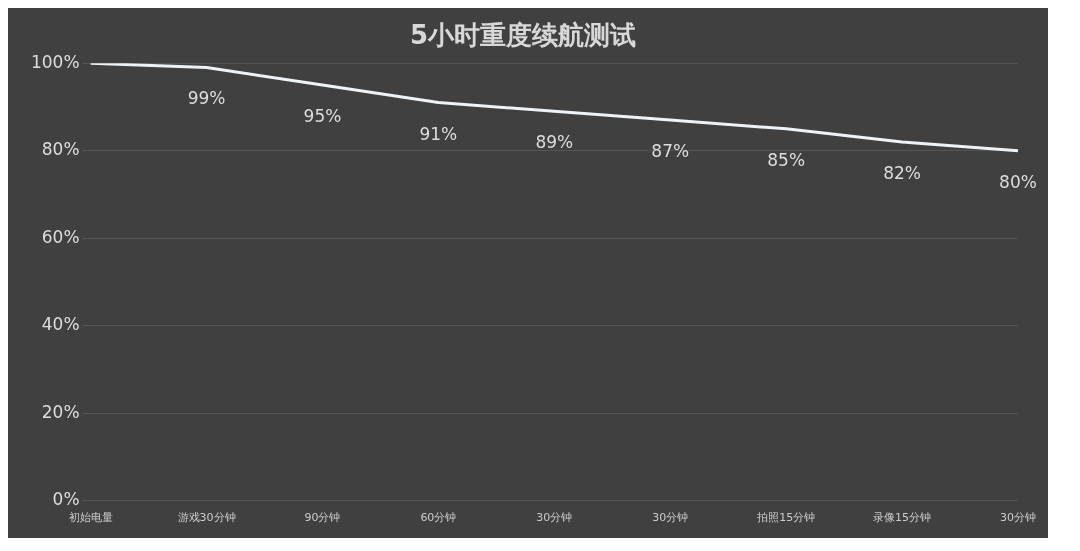  I want to click on y-tick-label: 100%, so click(55, 61).